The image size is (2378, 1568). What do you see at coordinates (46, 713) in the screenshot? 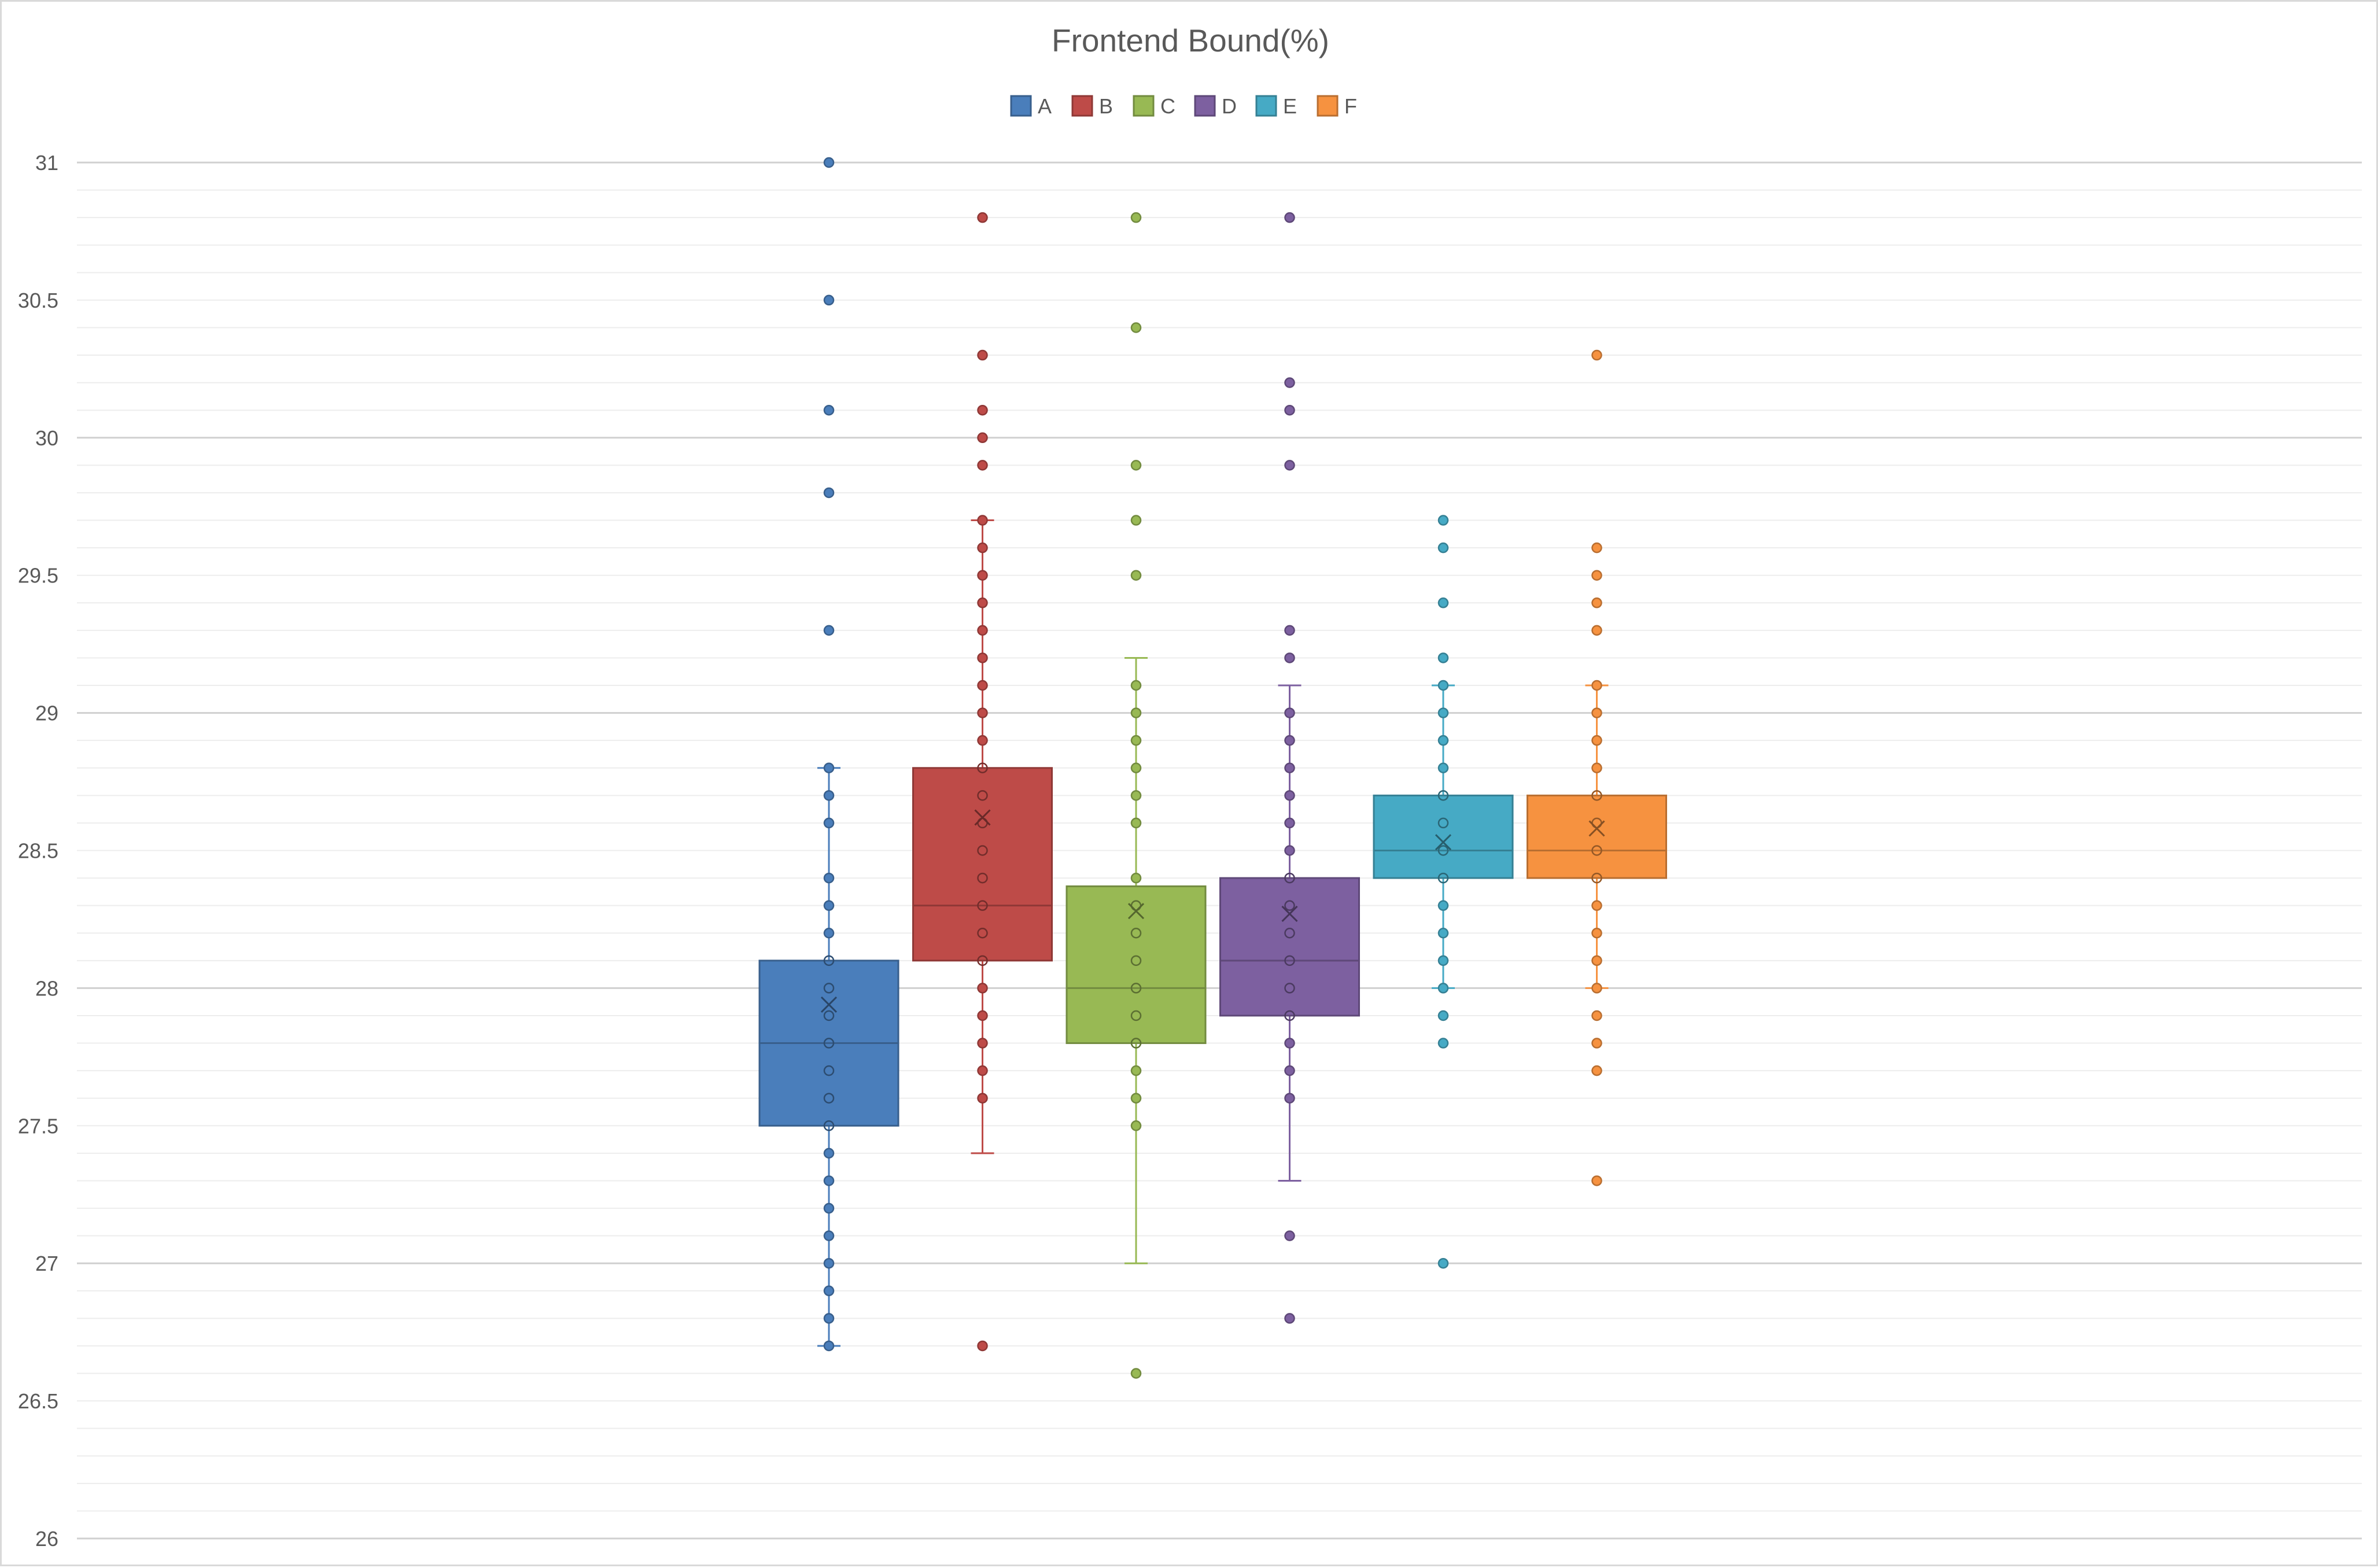
I see `y-tick-label: 29` at bounding box center [46, 713].